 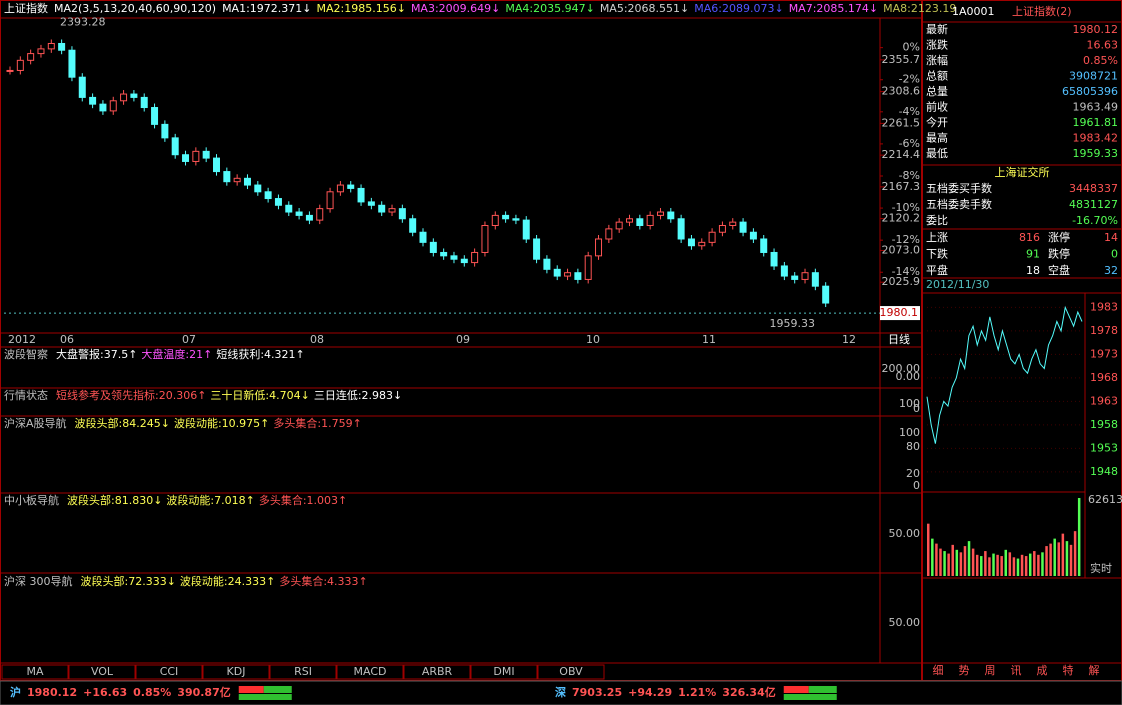 What do you see at coordinates (1096, 122) in the screenshot?
I see `quote-value: 1961.81` at bounding box center [1096, 122].